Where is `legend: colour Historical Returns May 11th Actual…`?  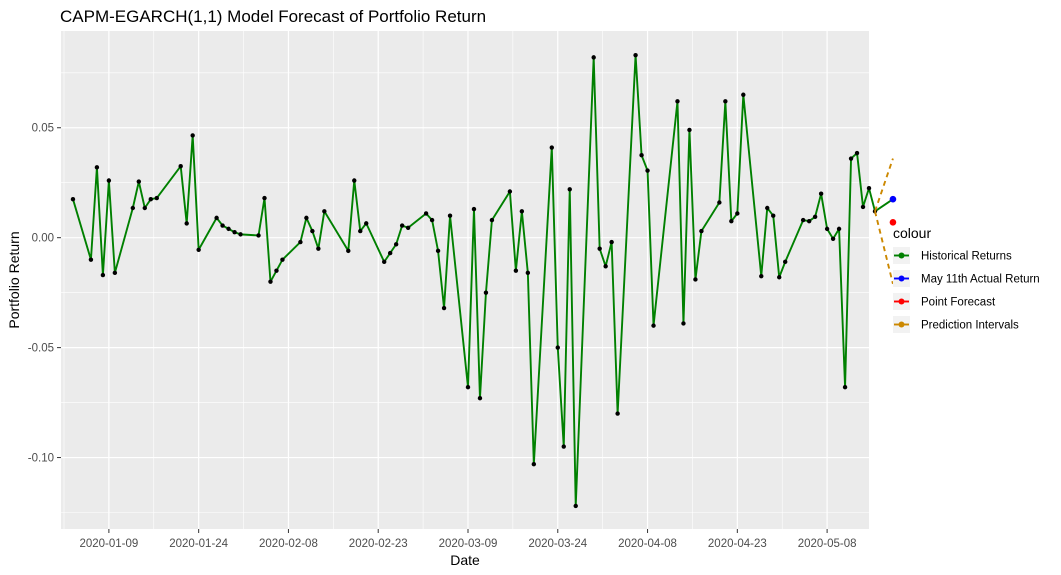
legend: colour Historical Returns May 11th Actual… is located at coordinates (966, 279).